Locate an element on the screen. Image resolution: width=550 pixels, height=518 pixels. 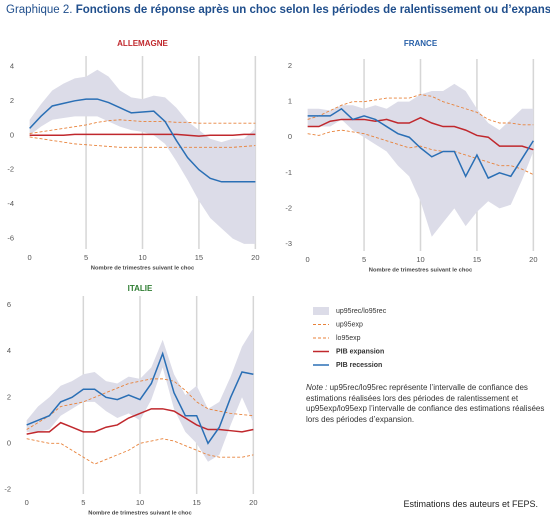
y-tick-label: -4 is located at coordinates (10, 203).